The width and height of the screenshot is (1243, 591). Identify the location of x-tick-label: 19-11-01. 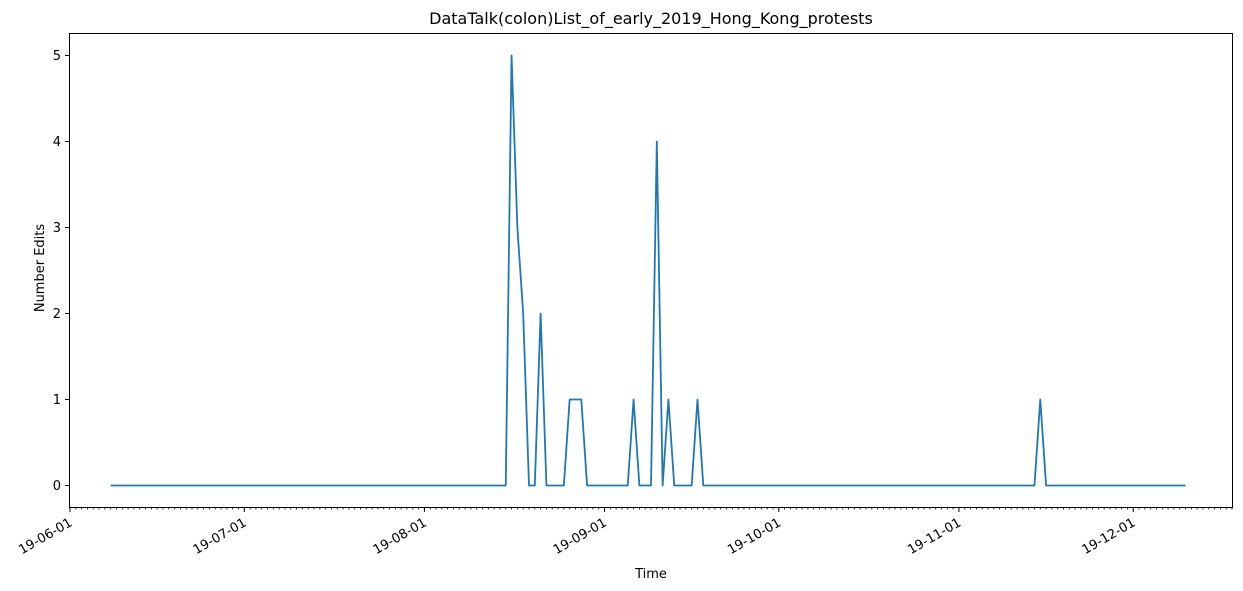
(934, 536).